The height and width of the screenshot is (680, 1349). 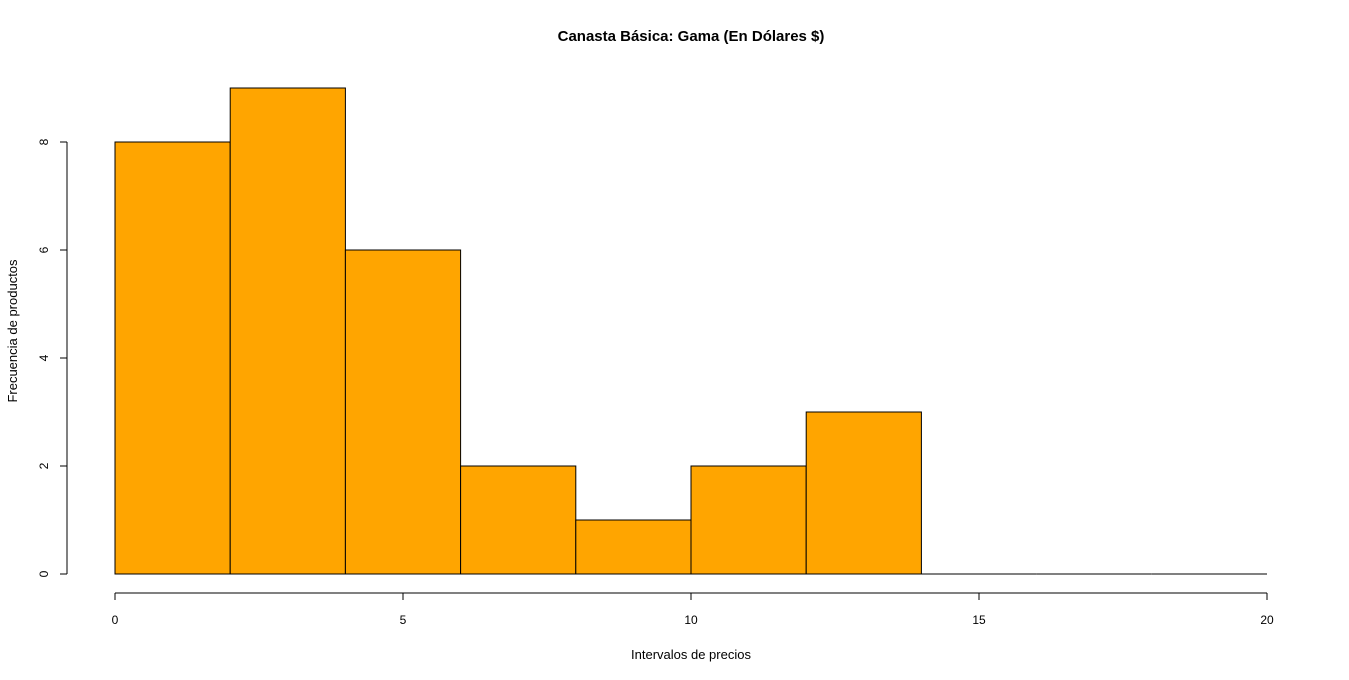 I want to click on y-axis: 0 2 4 6 8, so click(x=52, y=357).